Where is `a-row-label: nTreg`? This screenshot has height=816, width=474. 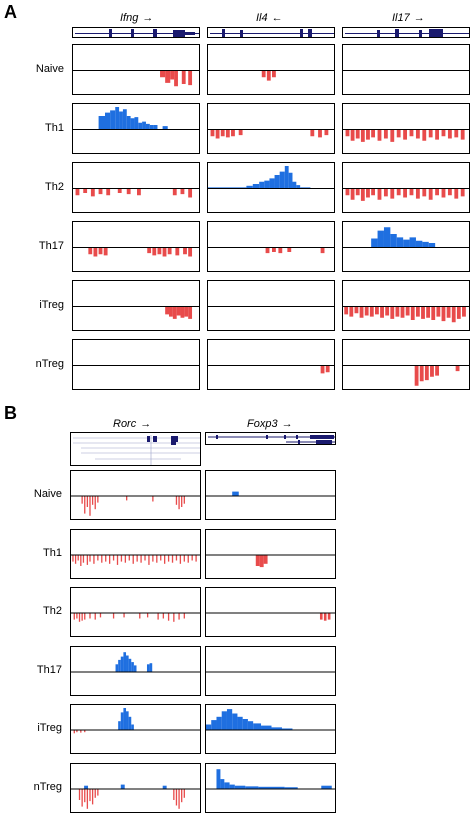 a-row-label: nTreg is located at coordinates (49, 363).